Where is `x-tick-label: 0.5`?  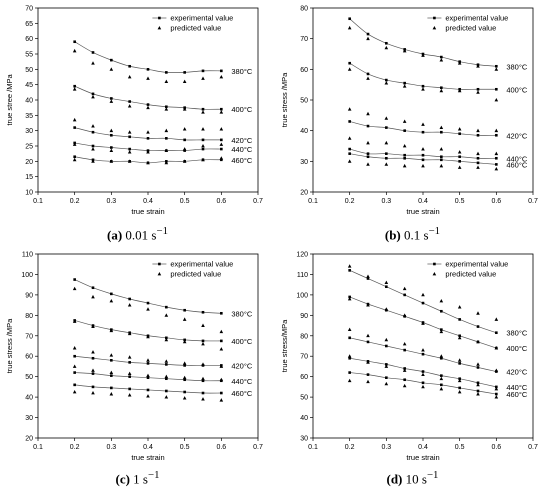
x-tick-label: 0.5 is located at coordinates (185, 201).